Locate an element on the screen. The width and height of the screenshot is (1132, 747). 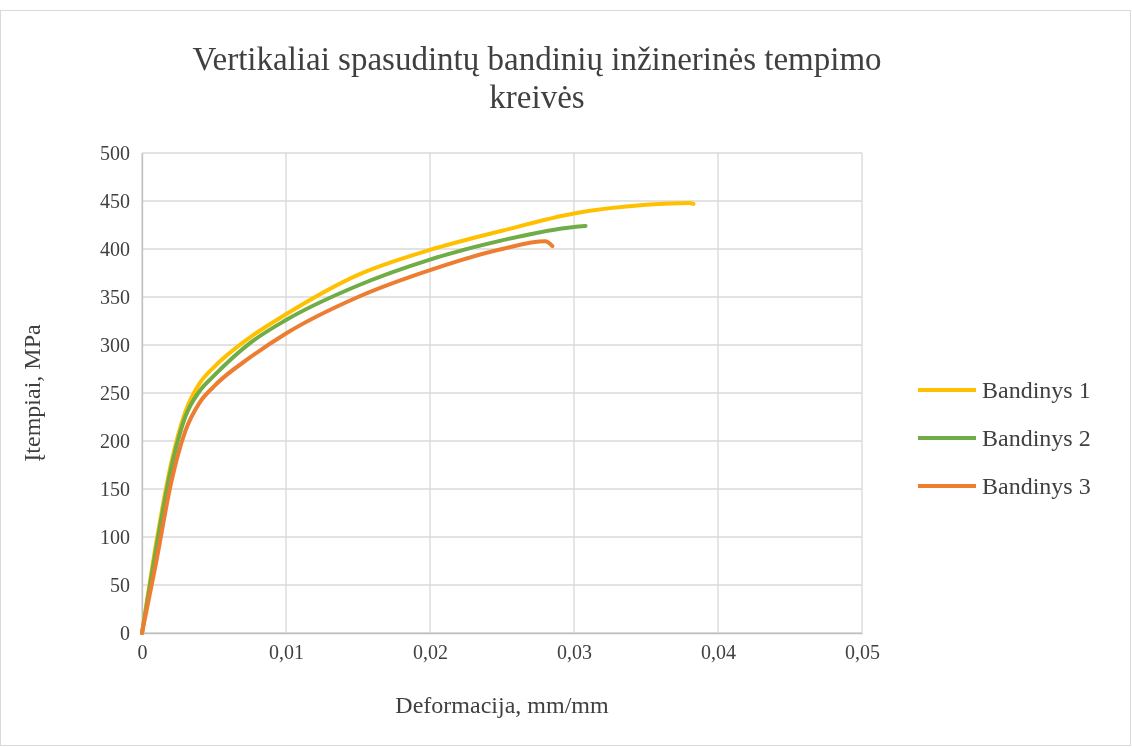
y-tick-label: 300 is located at coordinates (115, 344).